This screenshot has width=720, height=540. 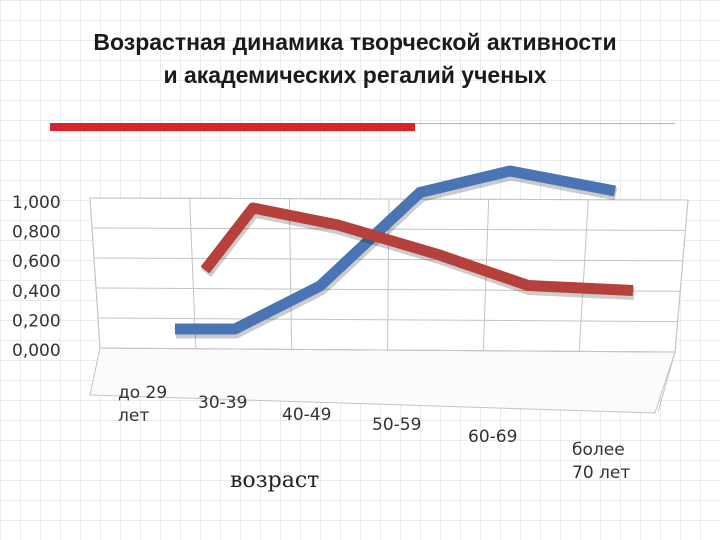 What do you see at coordinates (36, 203) in the screenshot?
I see `y-tick-label: 1,000` at bounding box center [36, 203].